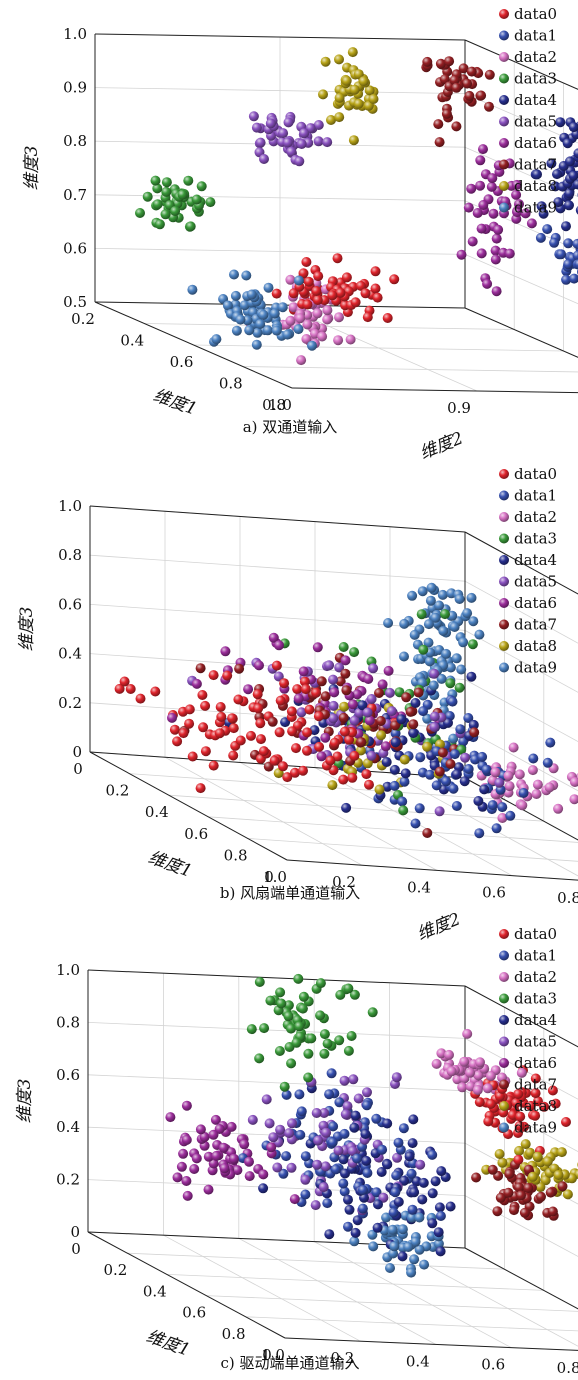 This screenshot has height=1380, width=578. Describe the element at coordinates (535, 603) in the screenshot. I see `legend-label: data6` at that location.